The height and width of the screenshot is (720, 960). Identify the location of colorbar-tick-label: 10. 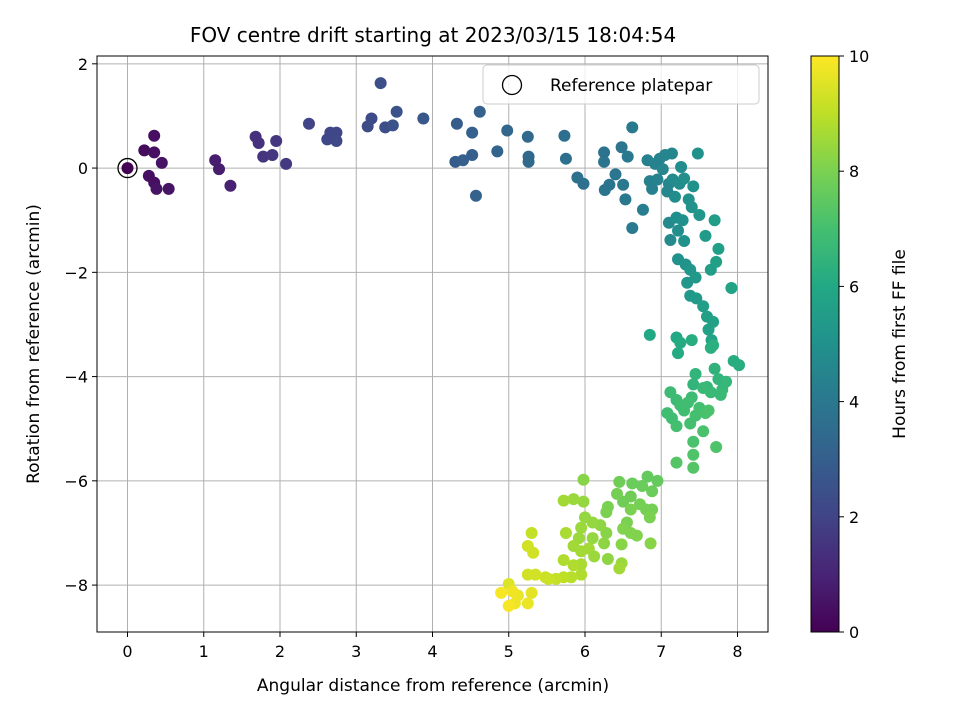
(859, 56).